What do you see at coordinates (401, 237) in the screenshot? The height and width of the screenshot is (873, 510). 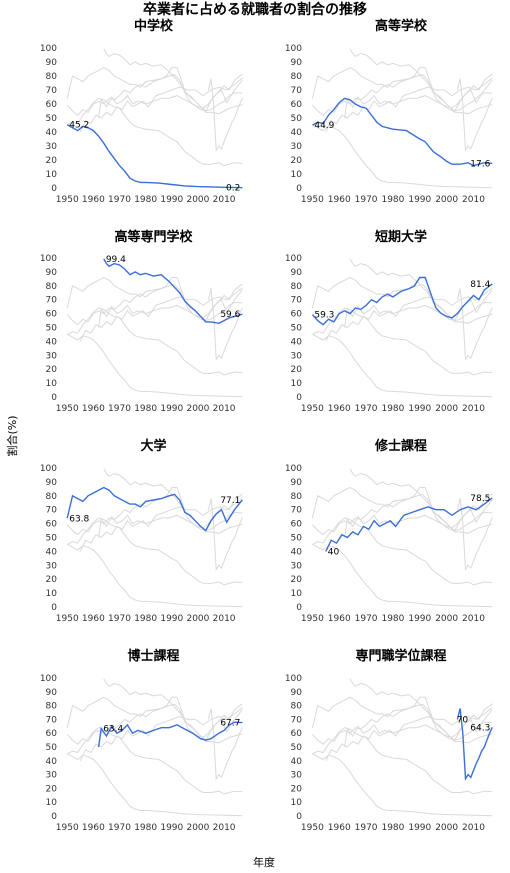 I see `panel-title-3: 短期大学` at bounding box center [401, 237].